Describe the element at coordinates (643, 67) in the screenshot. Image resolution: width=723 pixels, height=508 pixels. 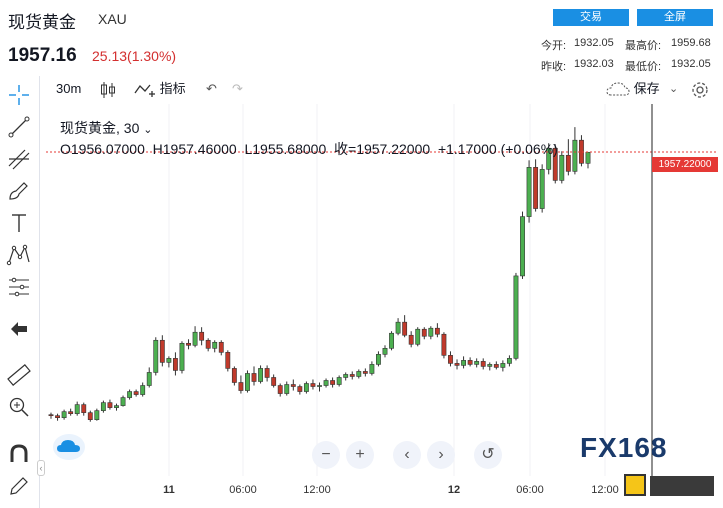
I see `low-label: 最低价:` at that location.